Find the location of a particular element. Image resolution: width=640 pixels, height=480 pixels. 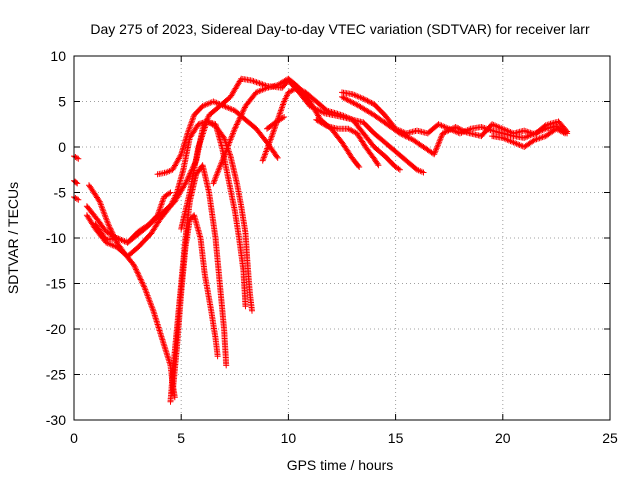

x-tick-label: 20 is located at coordinates (503, 438).